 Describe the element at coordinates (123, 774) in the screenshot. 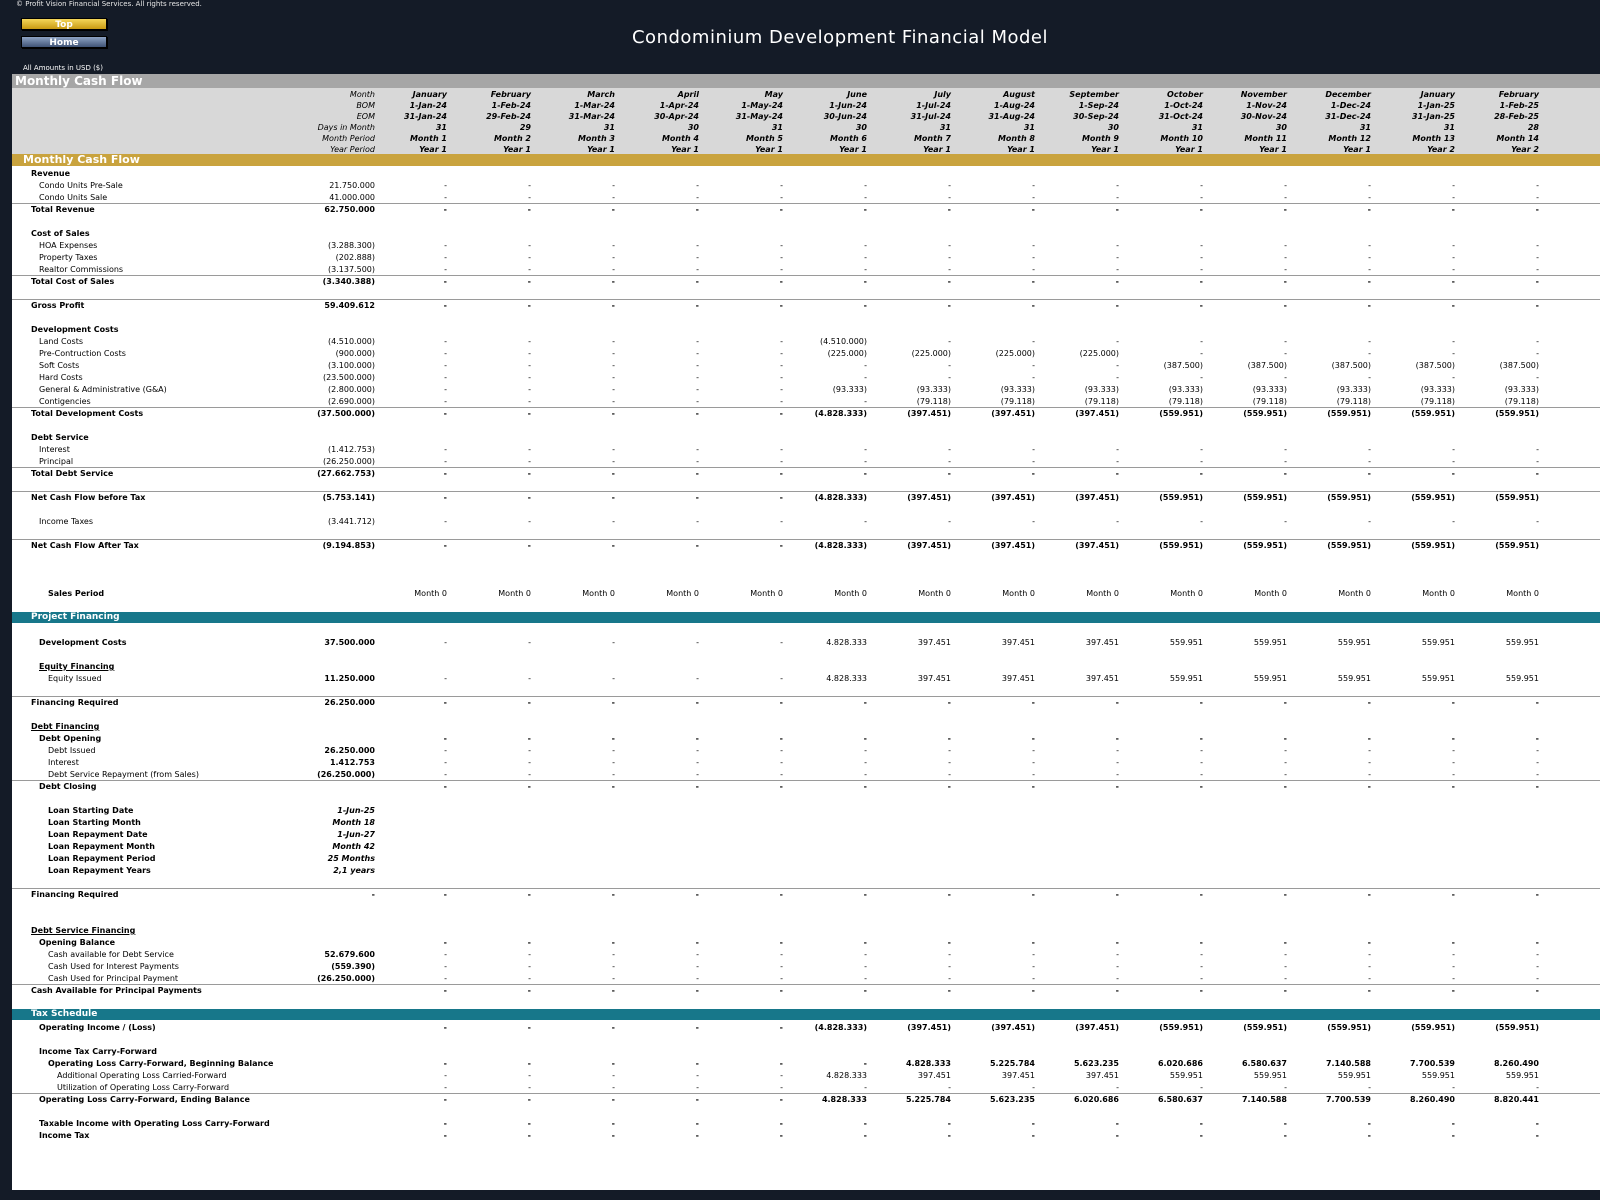

I see `row-label: Debt Service Repayment (from Sales)` at that location.